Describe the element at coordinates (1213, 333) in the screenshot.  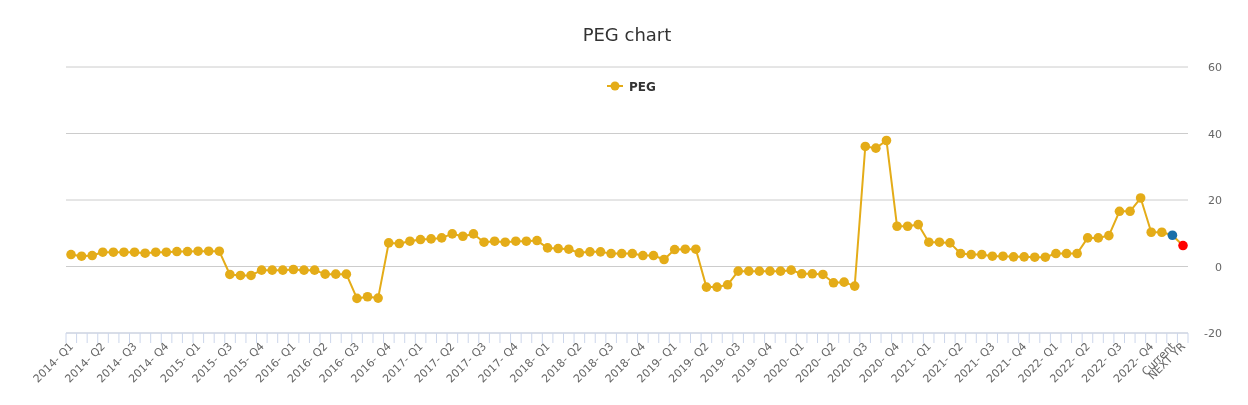
I see `y-tick-label: -20` at that location.